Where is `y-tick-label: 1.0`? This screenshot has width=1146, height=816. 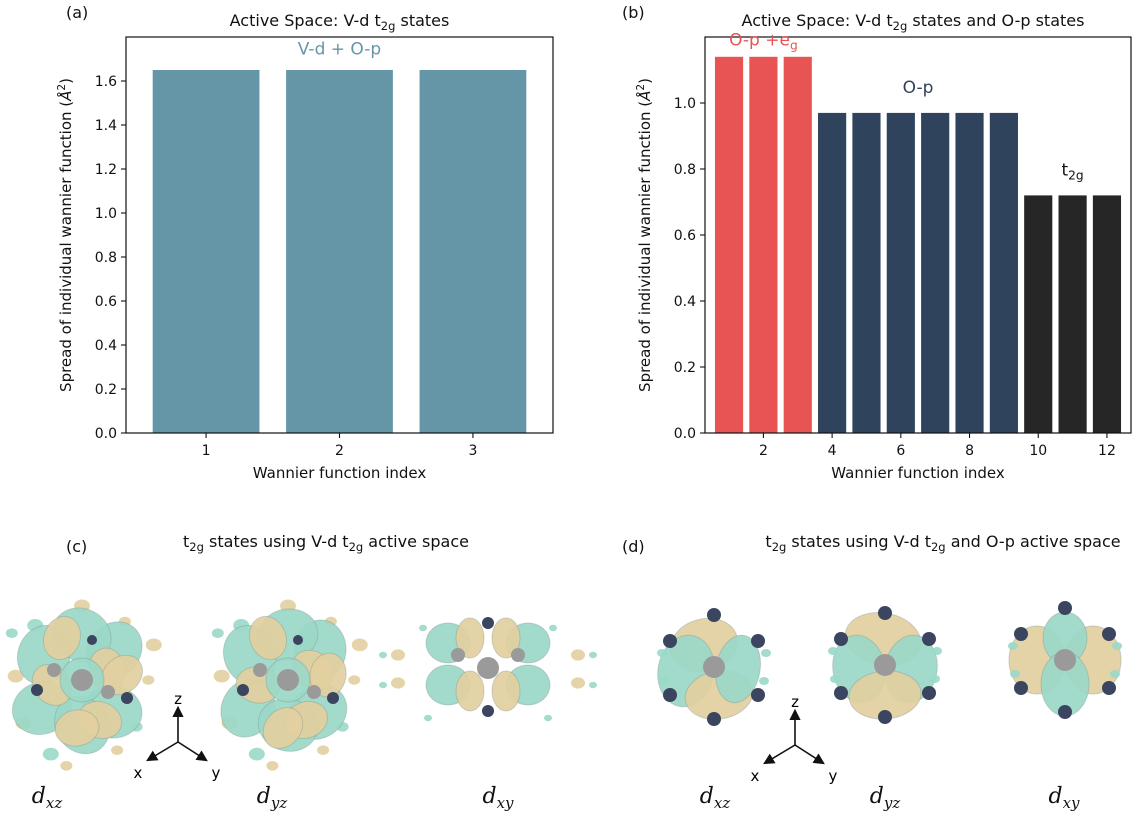
y-tick-label: 1.0 is located at coordinates (106, 214).